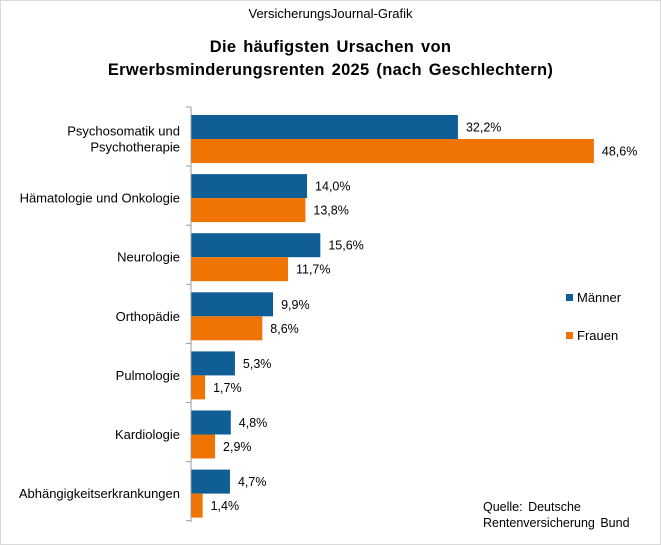 The height and width of the screenshot is (545, 661). Describe the element at coordinates (257, 364) in the screenshot. I see `data-label-maenner-4: 5,3%` at that location.